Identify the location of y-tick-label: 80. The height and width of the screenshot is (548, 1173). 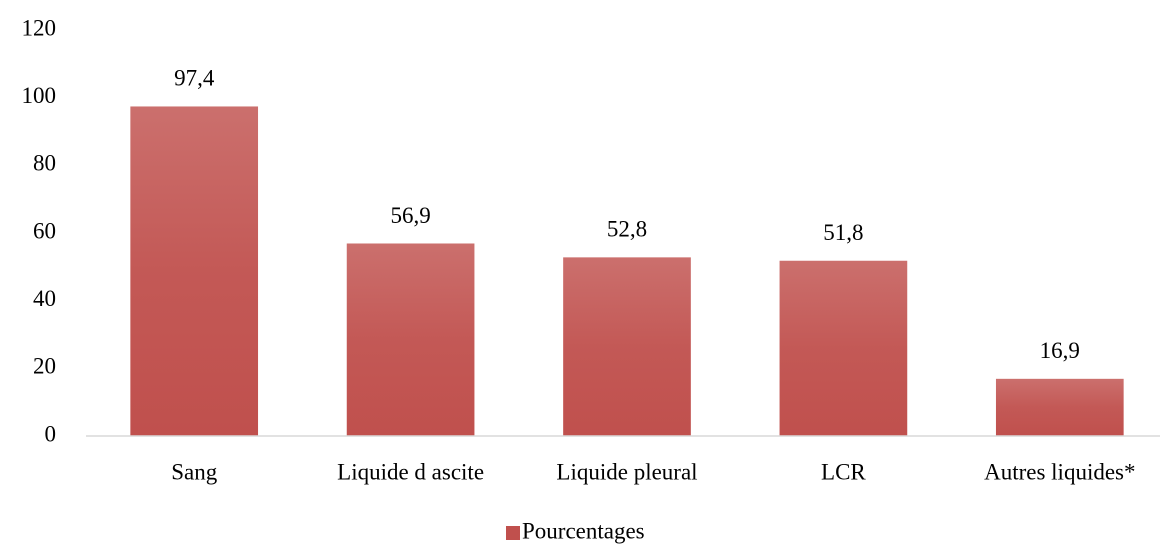
(44, 163).